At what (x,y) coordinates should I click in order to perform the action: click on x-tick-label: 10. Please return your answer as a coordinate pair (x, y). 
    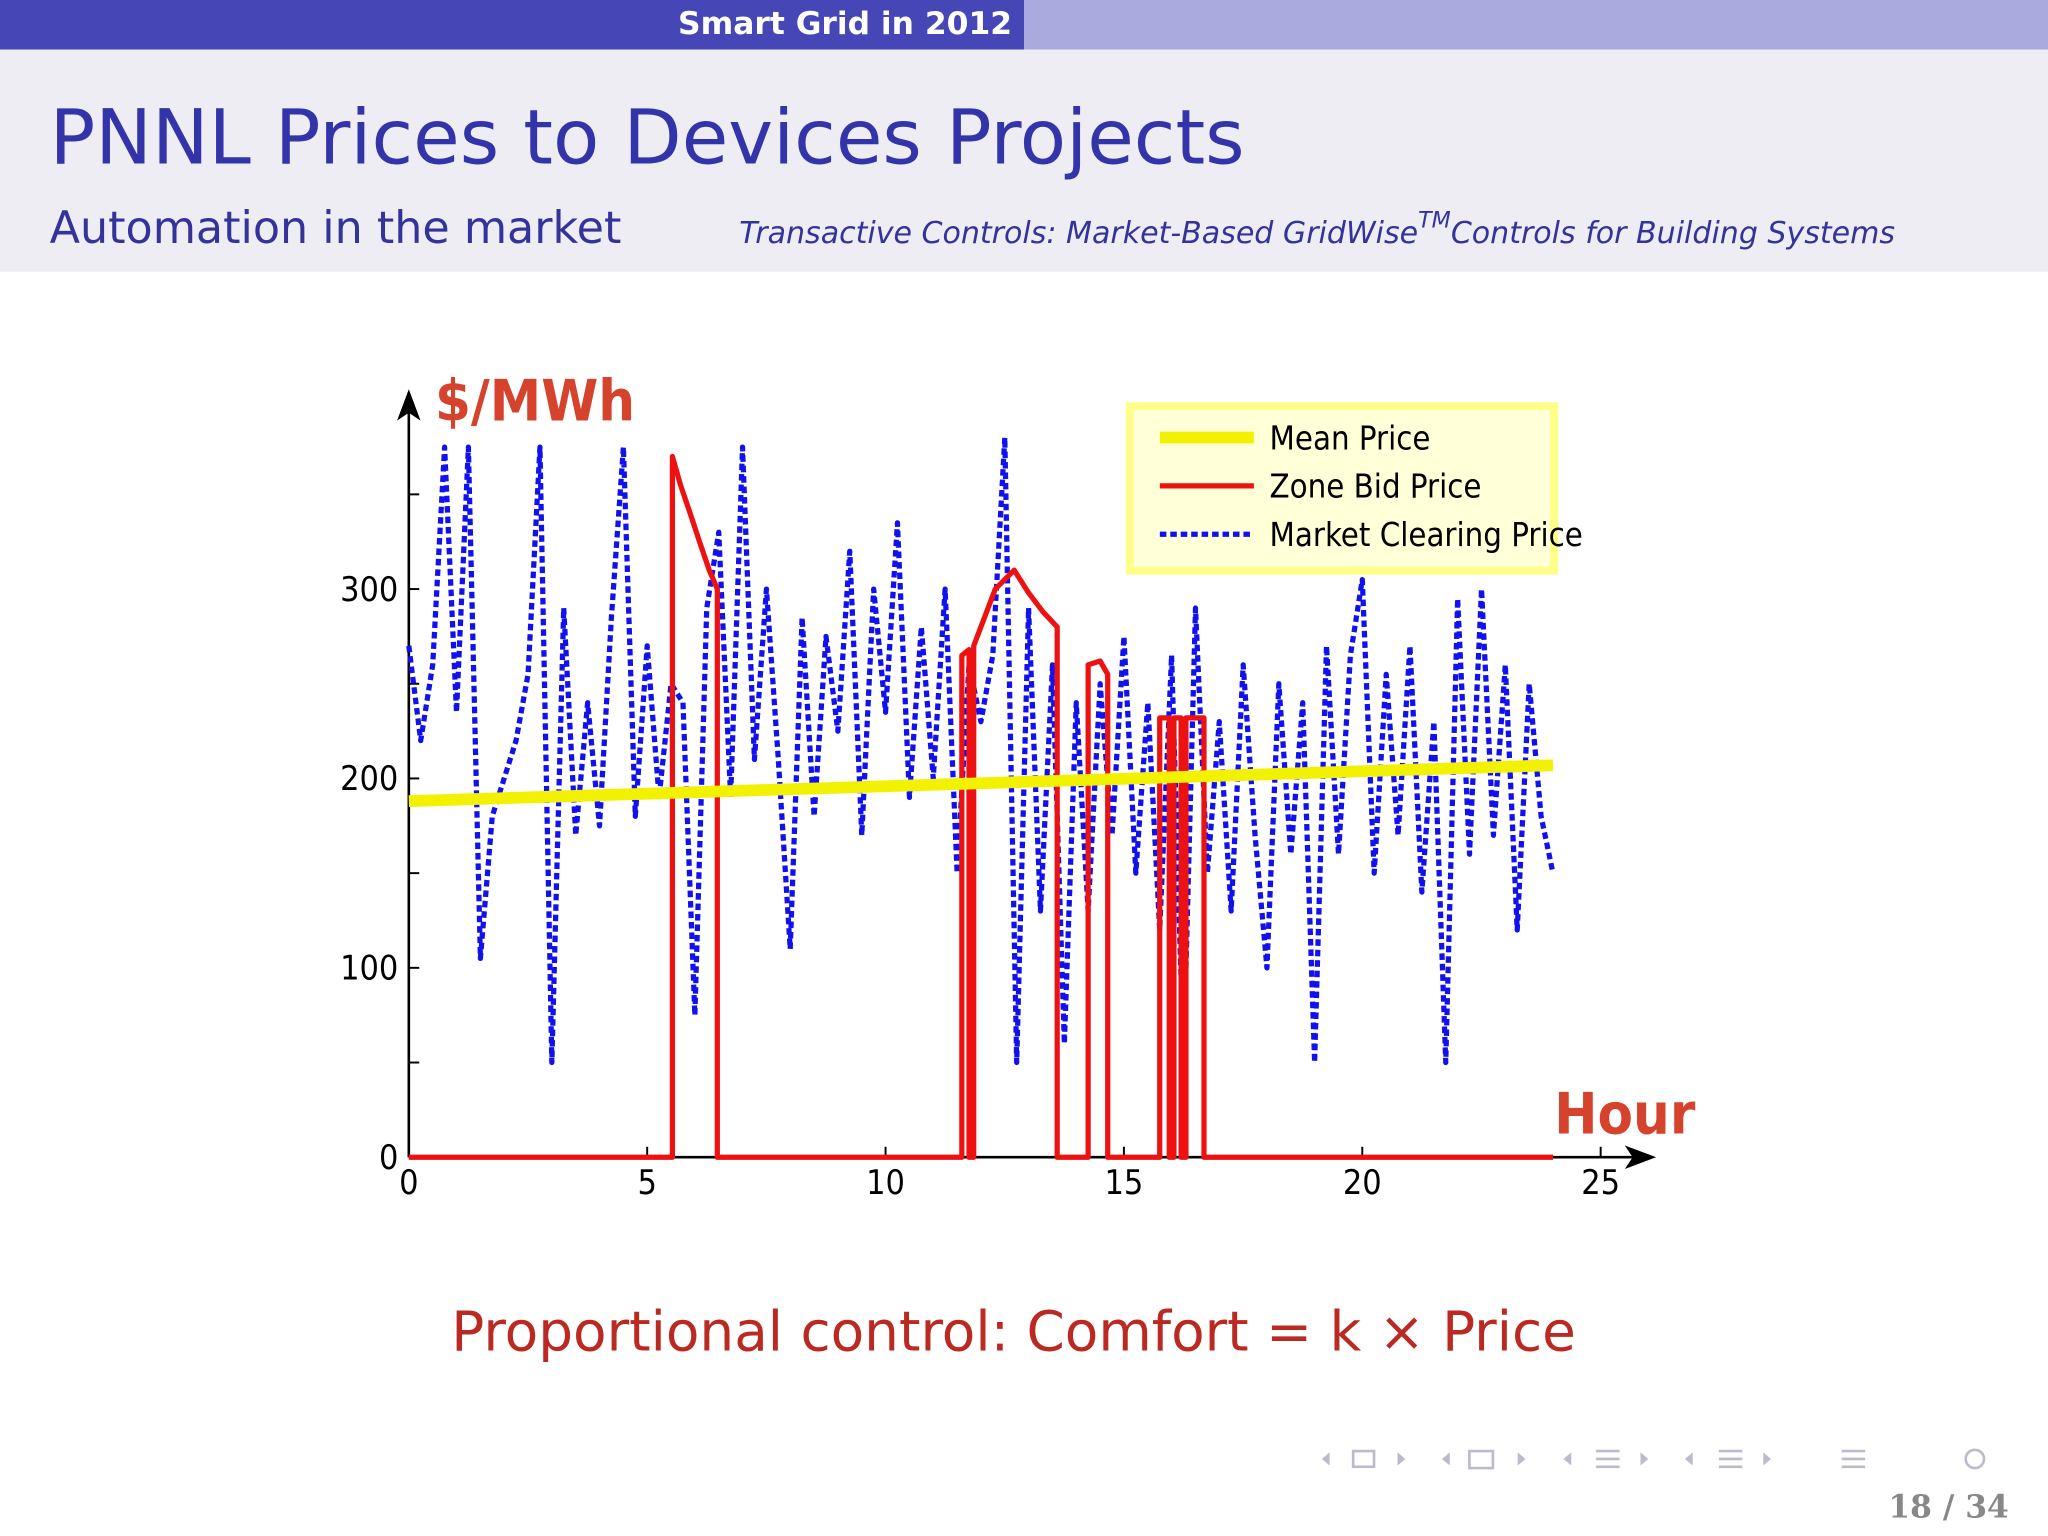
    Looking at the image, I should click on (885, 1183).